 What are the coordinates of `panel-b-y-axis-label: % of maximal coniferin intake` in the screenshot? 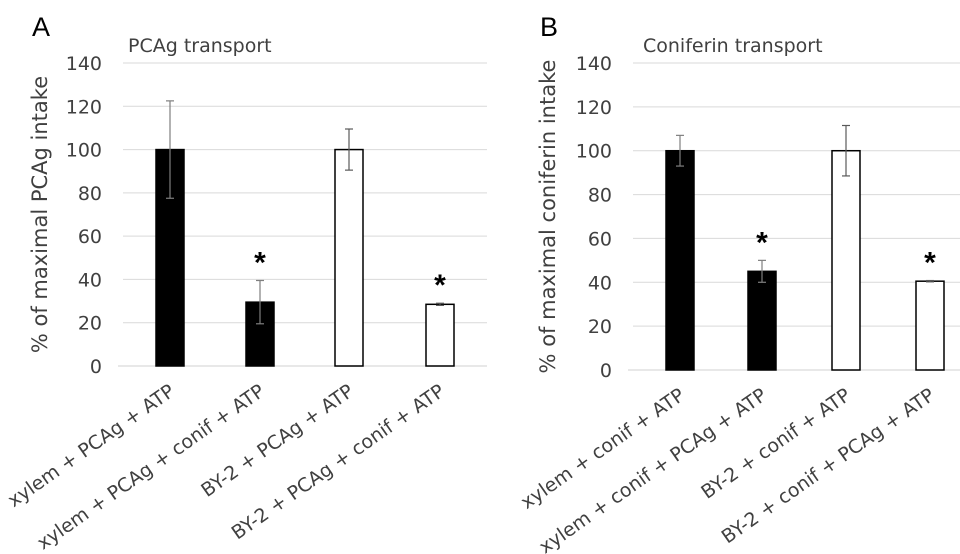 It's located at (548, 217).